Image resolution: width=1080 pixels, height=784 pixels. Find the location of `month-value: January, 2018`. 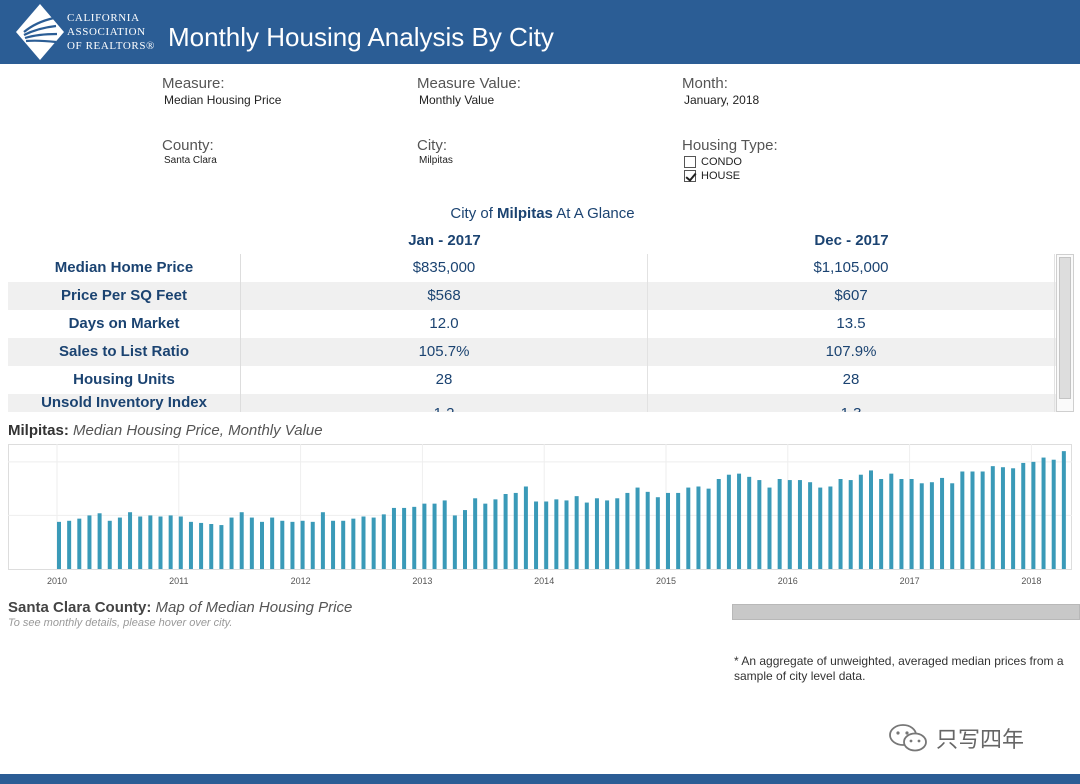

month-value: January, 2018 is located at coordinates (722, 100).